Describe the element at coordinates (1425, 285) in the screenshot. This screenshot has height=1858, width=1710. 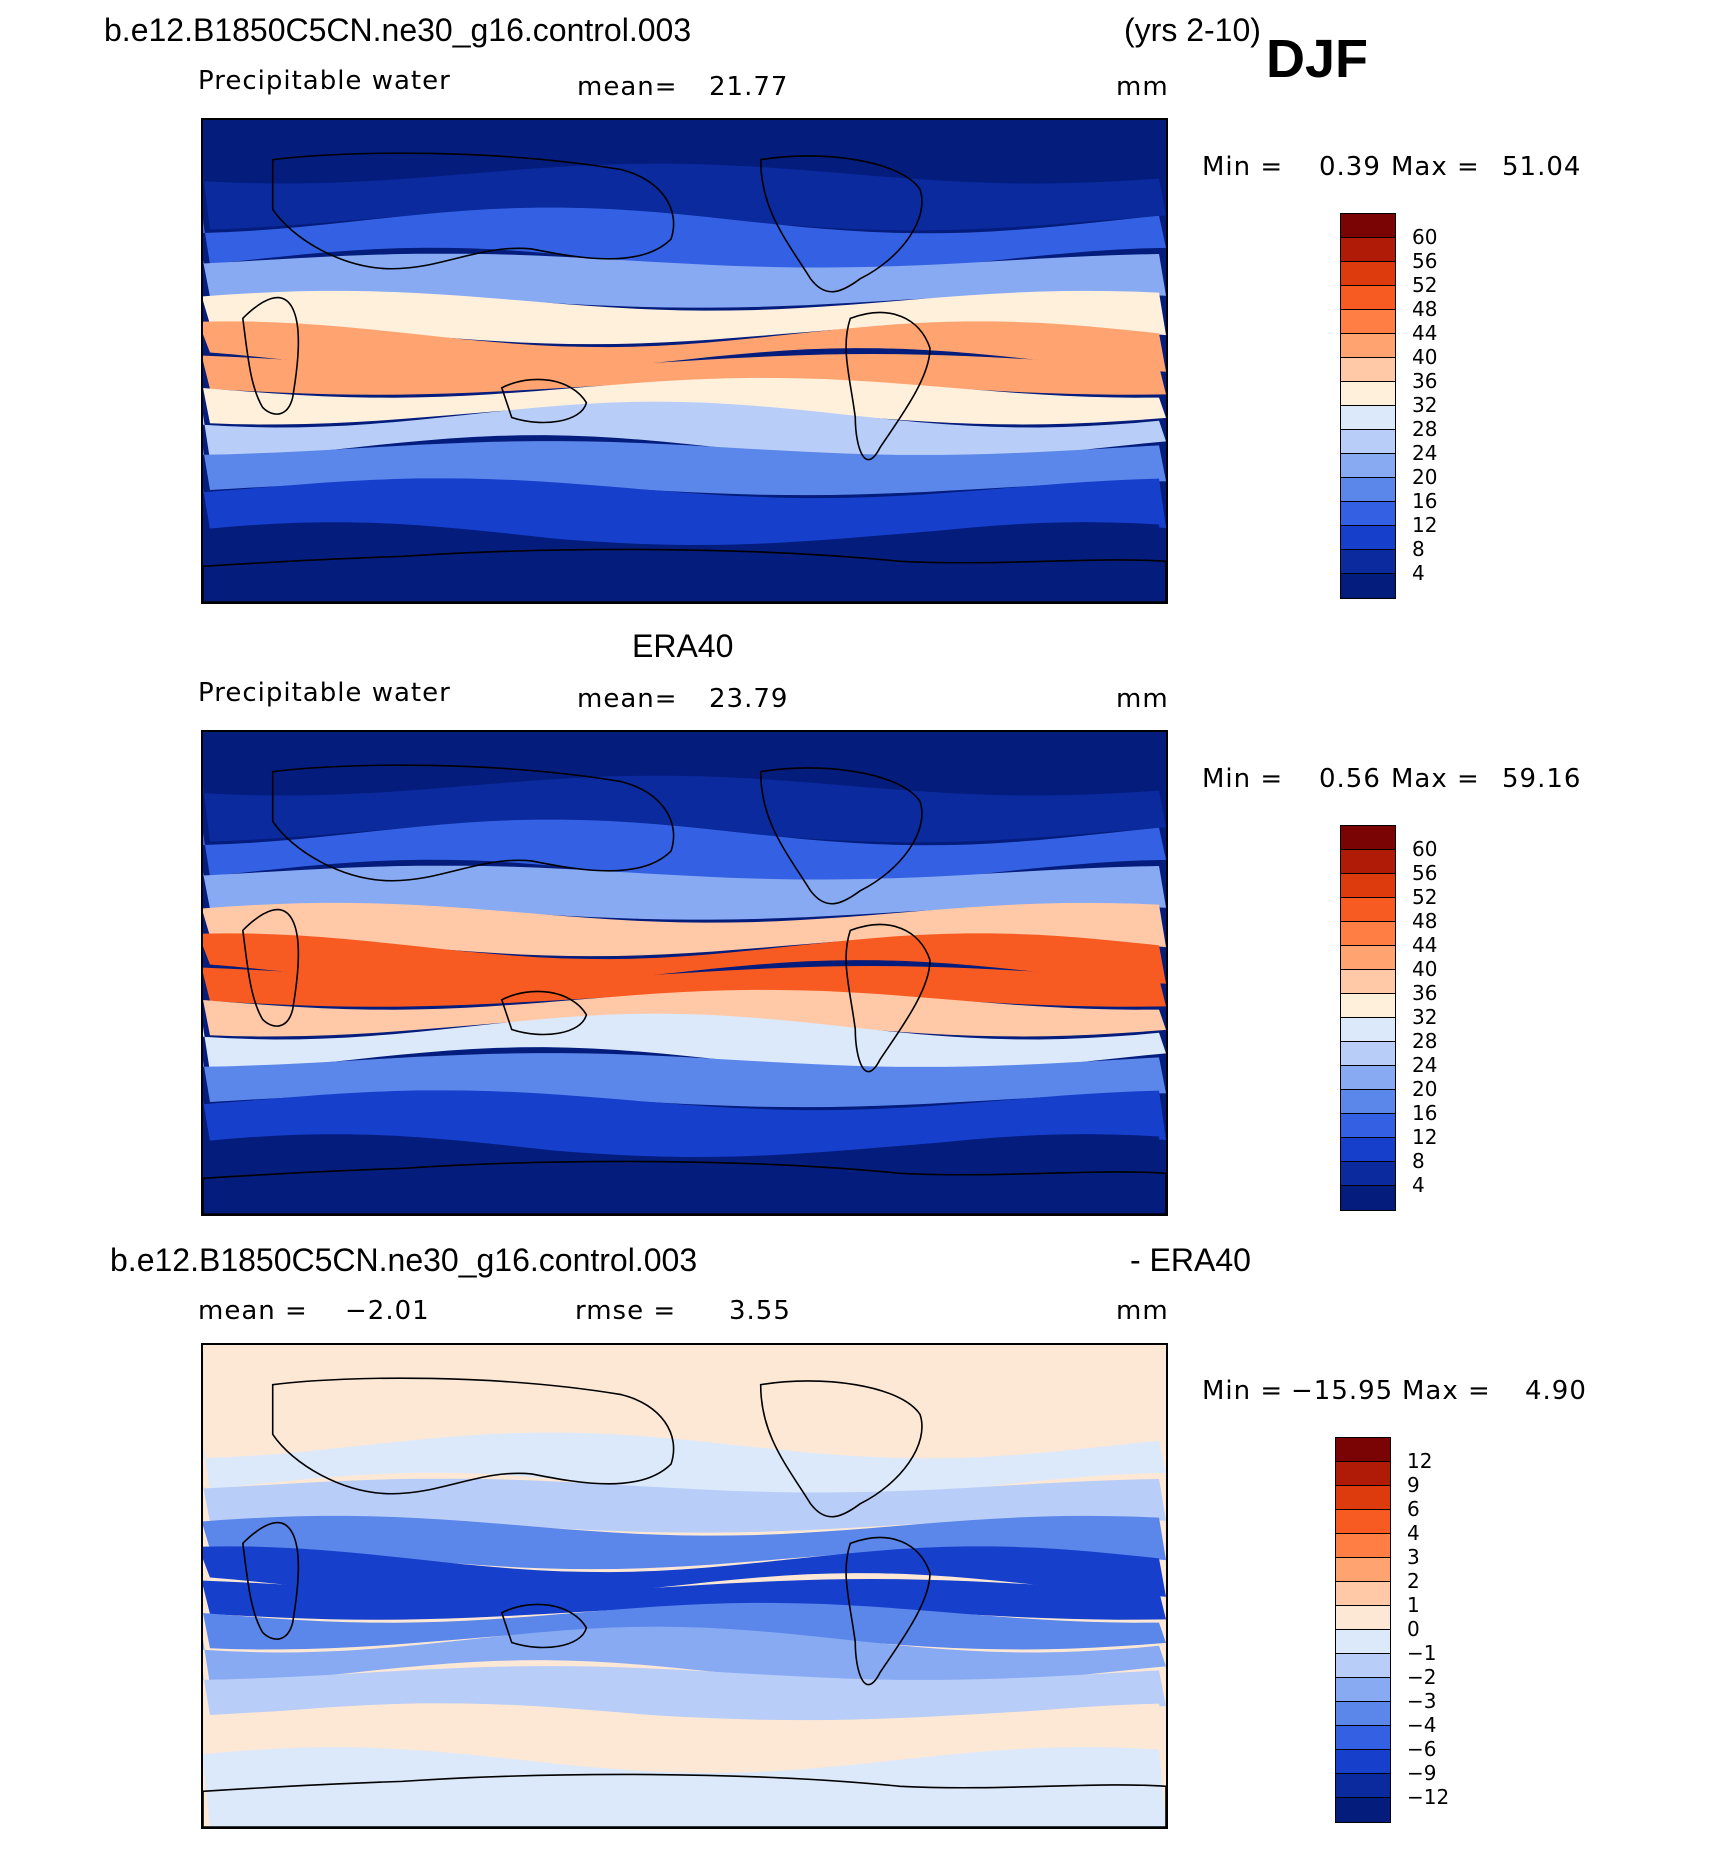
I see `colorbar-tick-label: 52` at that location.